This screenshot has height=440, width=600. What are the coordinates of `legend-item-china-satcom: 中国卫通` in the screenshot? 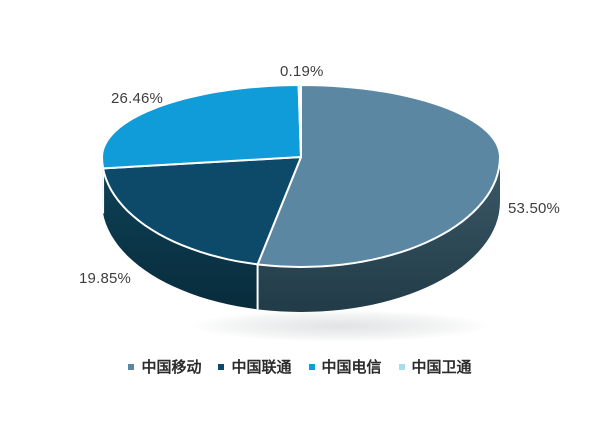 It's located at (435, 366).